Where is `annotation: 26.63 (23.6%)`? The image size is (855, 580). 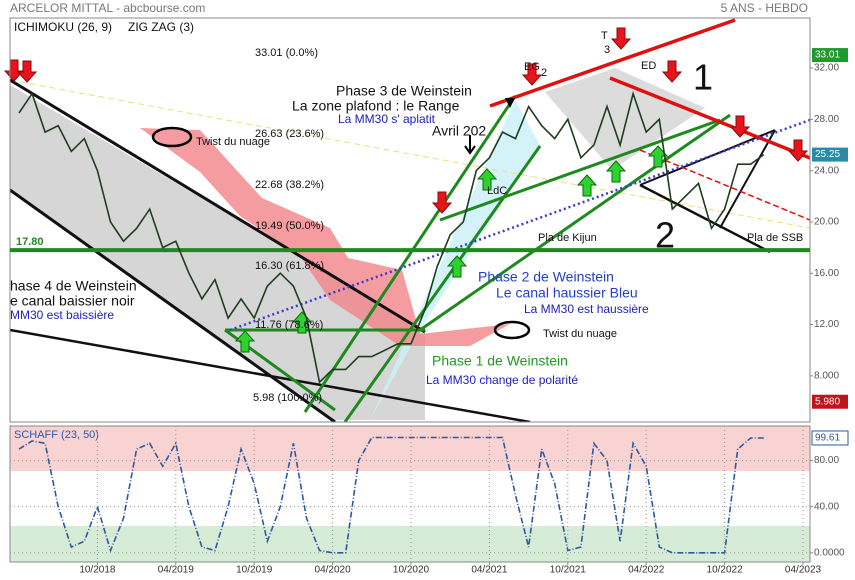
annotation: 26.63 (23.6%) is located at coordinates (289, 134).